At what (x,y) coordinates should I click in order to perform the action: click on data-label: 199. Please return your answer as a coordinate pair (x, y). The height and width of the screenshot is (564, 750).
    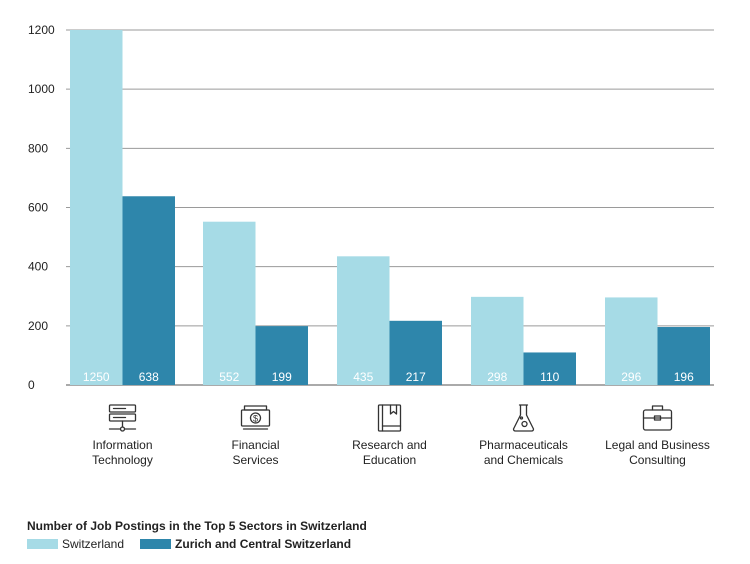
    Looking at the image, I should click on (282, 377).